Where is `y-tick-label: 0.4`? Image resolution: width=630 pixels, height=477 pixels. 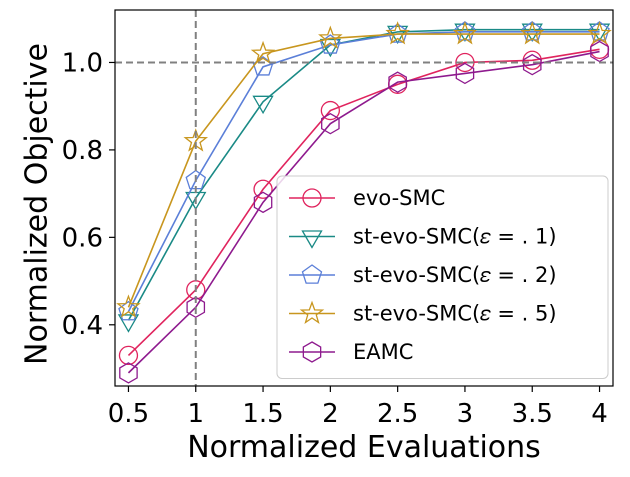 y-tick-label: 0.4 is located at coordinates (82, 326).